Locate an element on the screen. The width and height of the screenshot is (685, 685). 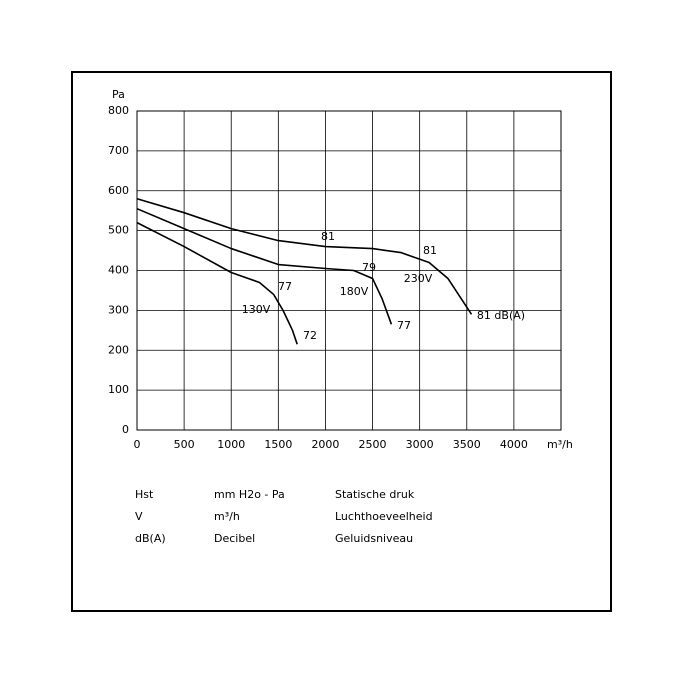
annotation: 72 is located at coordinates (310, 335).